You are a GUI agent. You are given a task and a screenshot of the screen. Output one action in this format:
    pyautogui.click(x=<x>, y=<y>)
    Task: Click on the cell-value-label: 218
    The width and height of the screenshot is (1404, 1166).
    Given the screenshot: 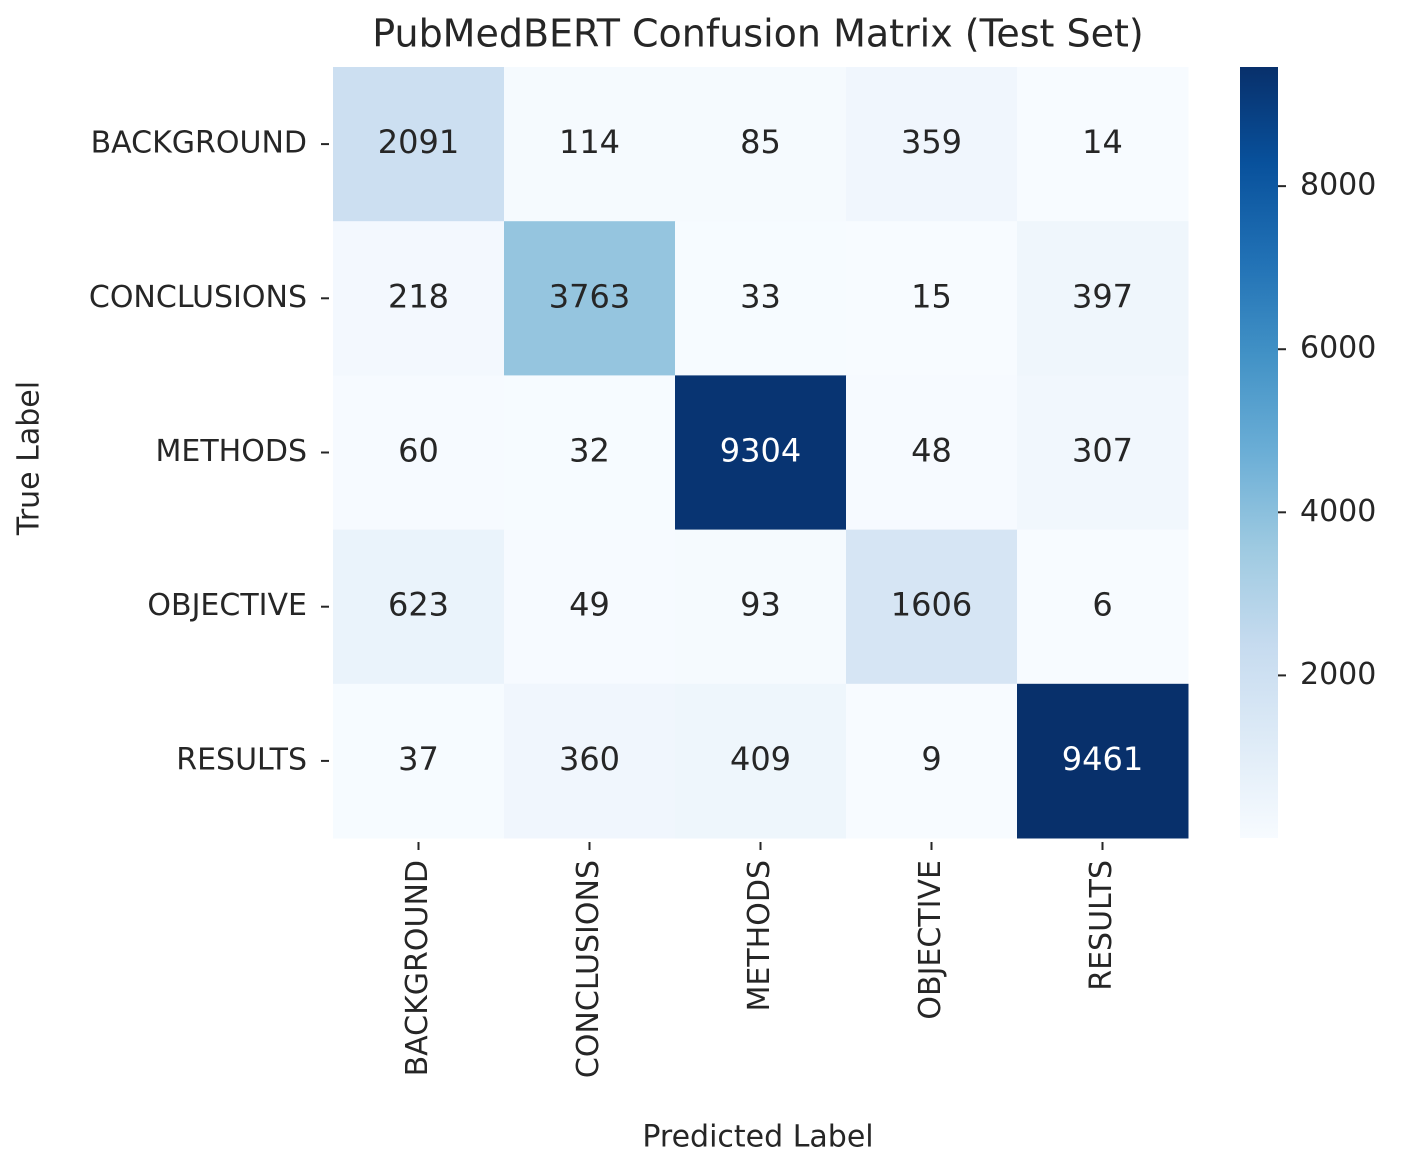 What is the action you would take?
    pyautogui.click(x=418, y=296)
    